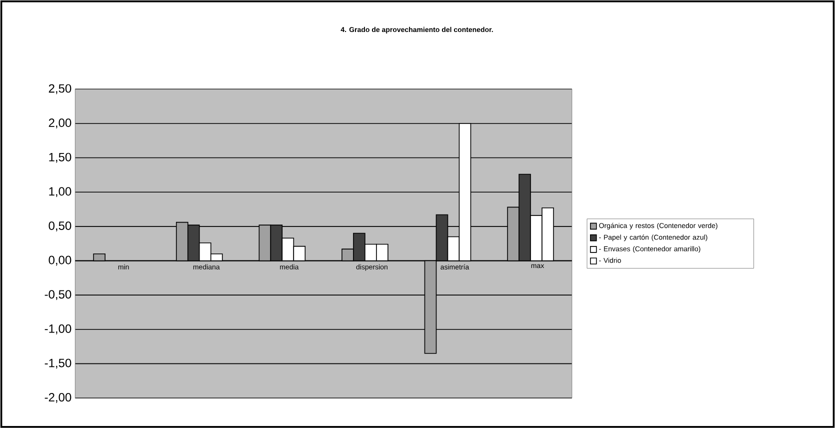 The image size is (835, 428). What do you see at coordinates (60, 157) in the screenshot?
I see `y-tick-label: 1,50` at bounding box center [60, 157].